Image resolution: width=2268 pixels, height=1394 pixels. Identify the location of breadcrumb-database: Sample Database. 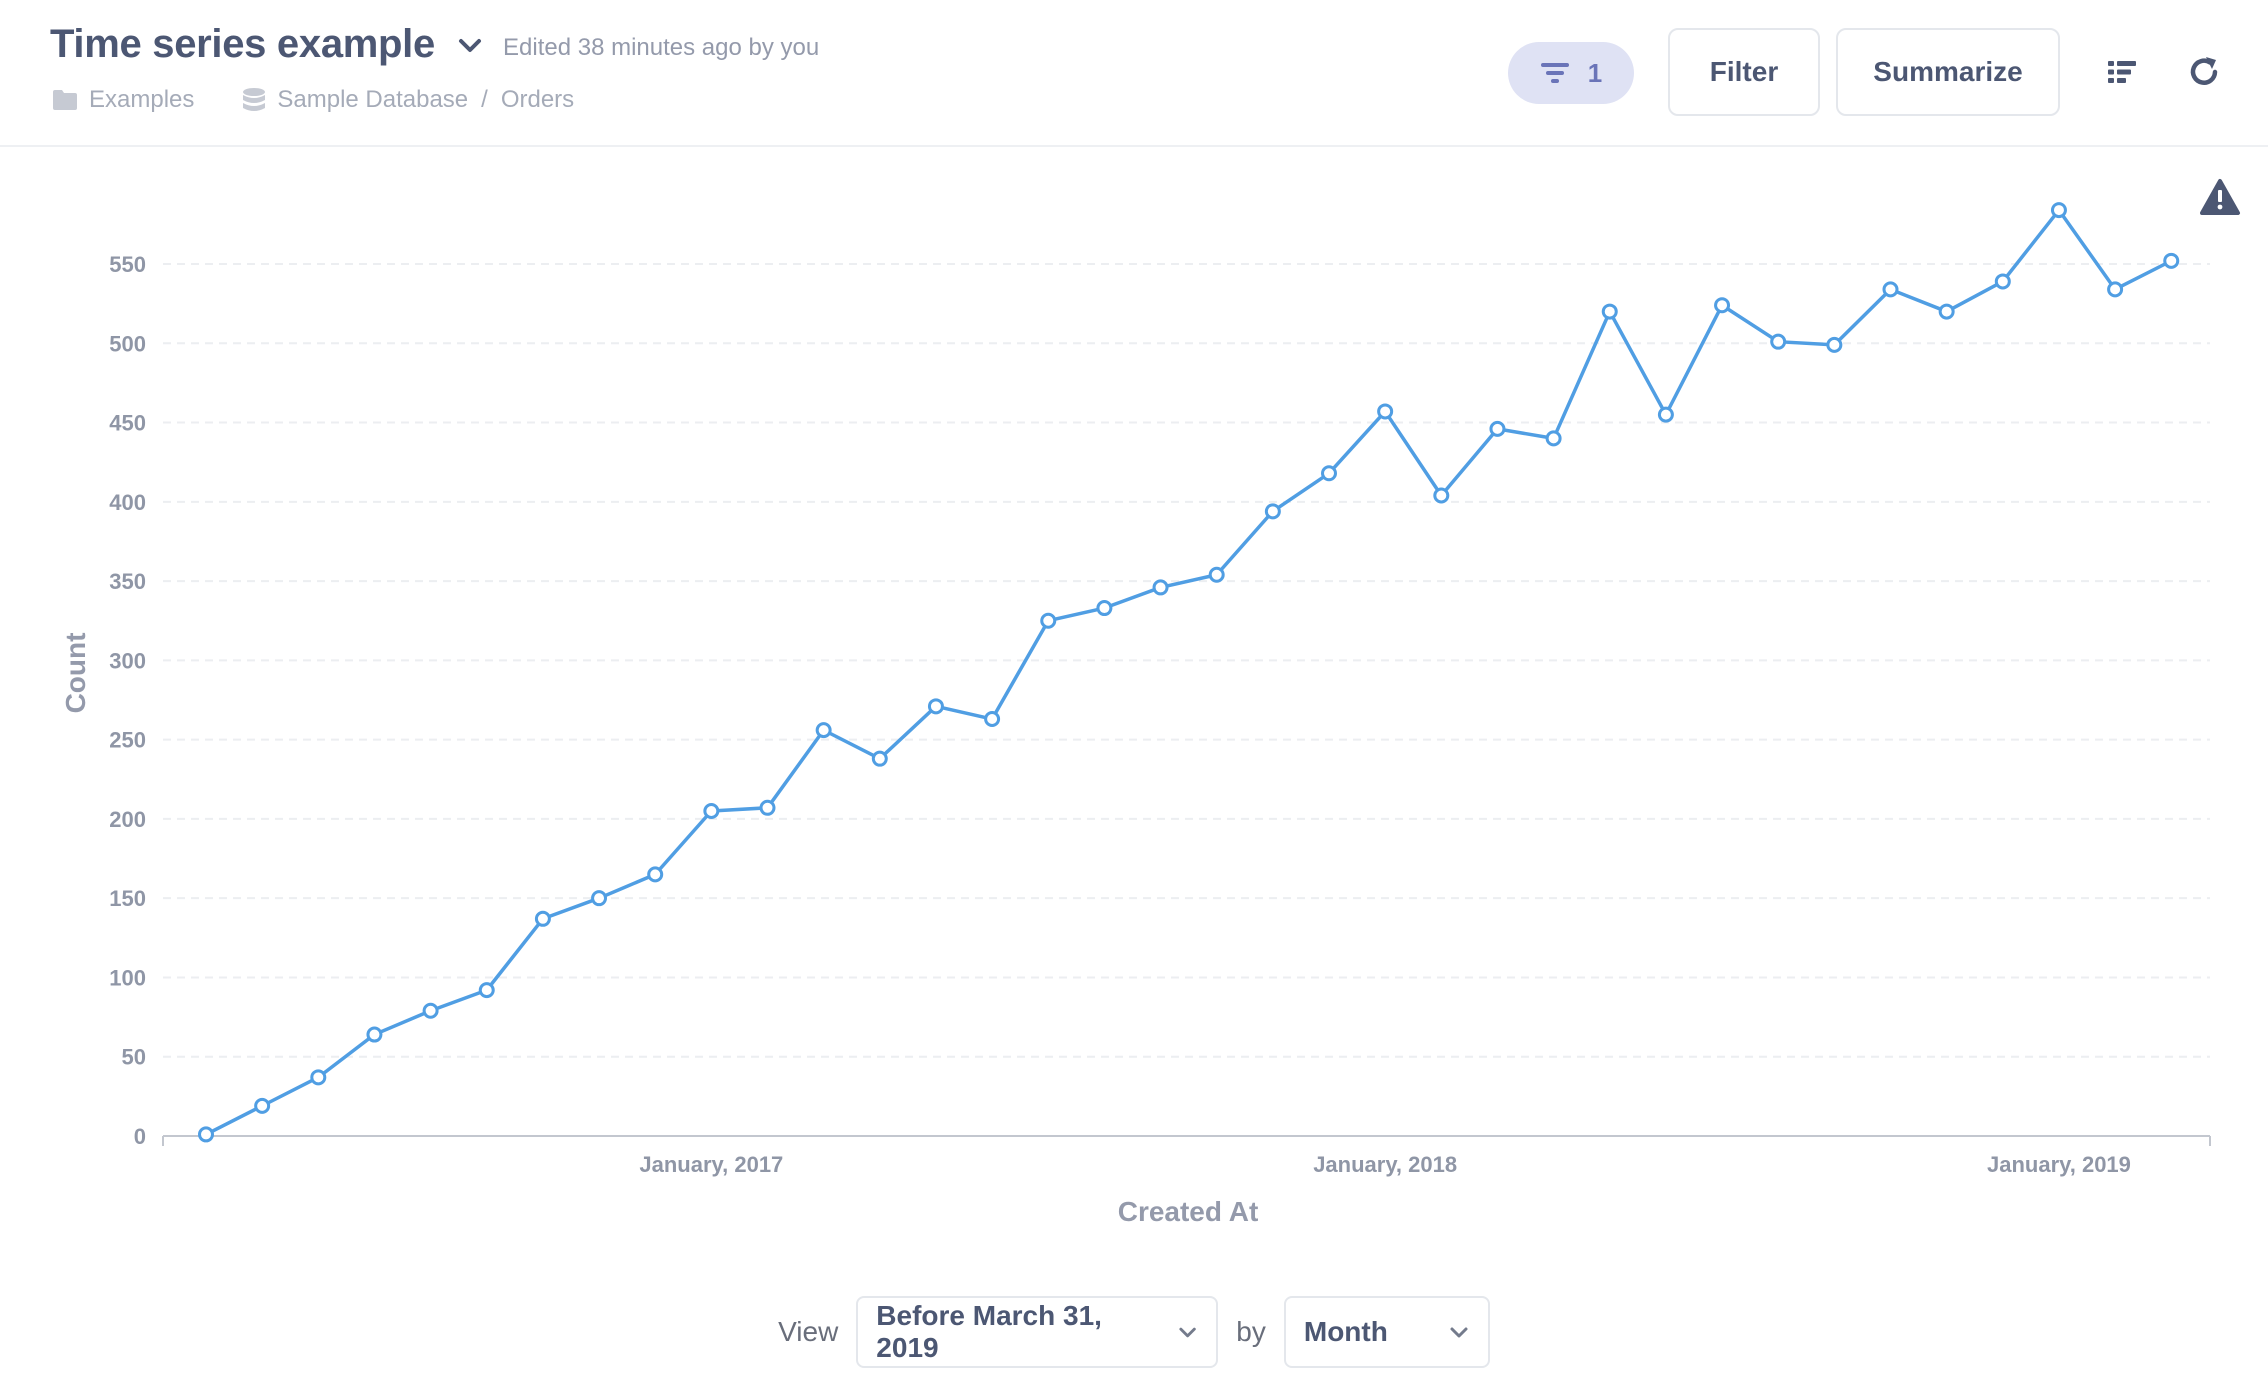
(355, 100).